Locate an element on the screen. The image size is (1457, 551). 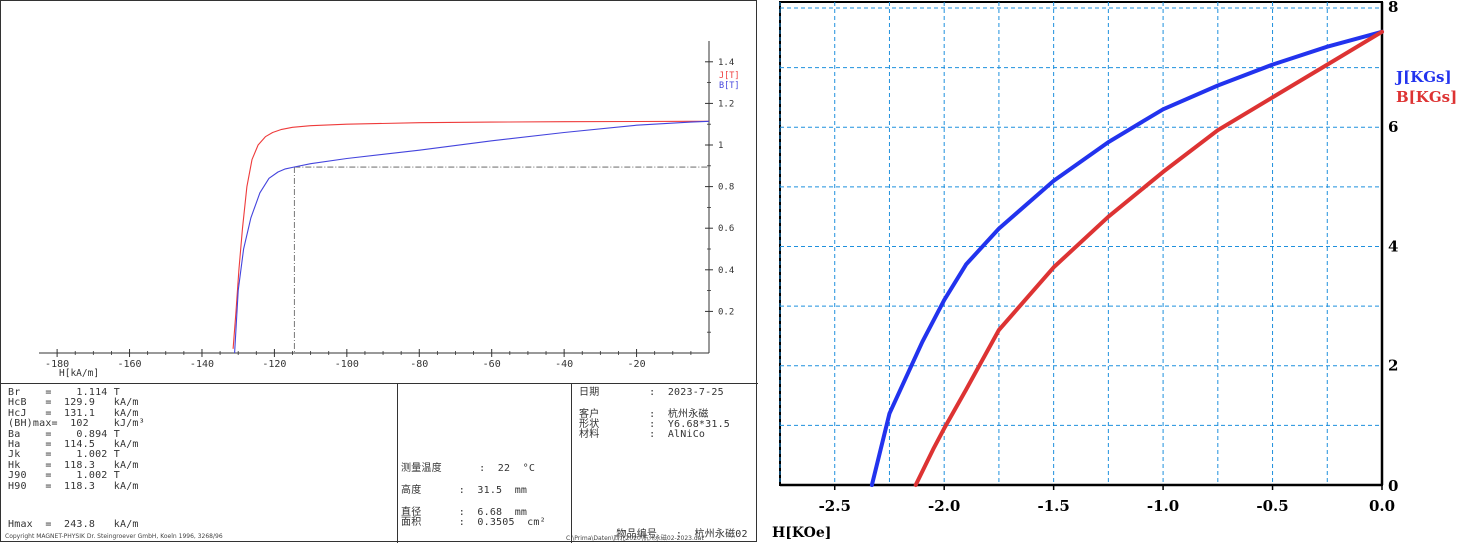
param-row: Br = 1.114 T is located at coordinates (64, 392).